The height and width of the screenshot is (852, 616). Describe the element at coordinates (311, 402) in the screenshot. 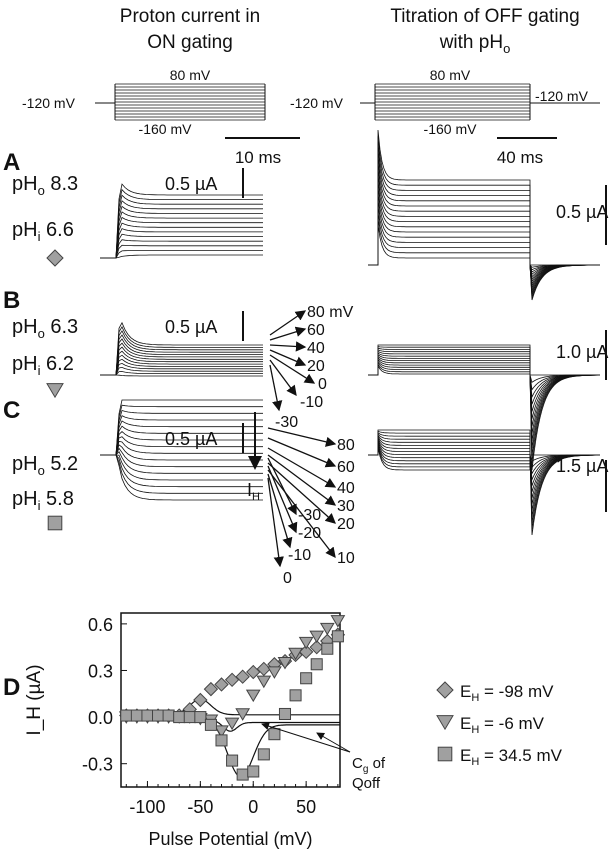

I see `voltage-arrow-label: -10` at that location.